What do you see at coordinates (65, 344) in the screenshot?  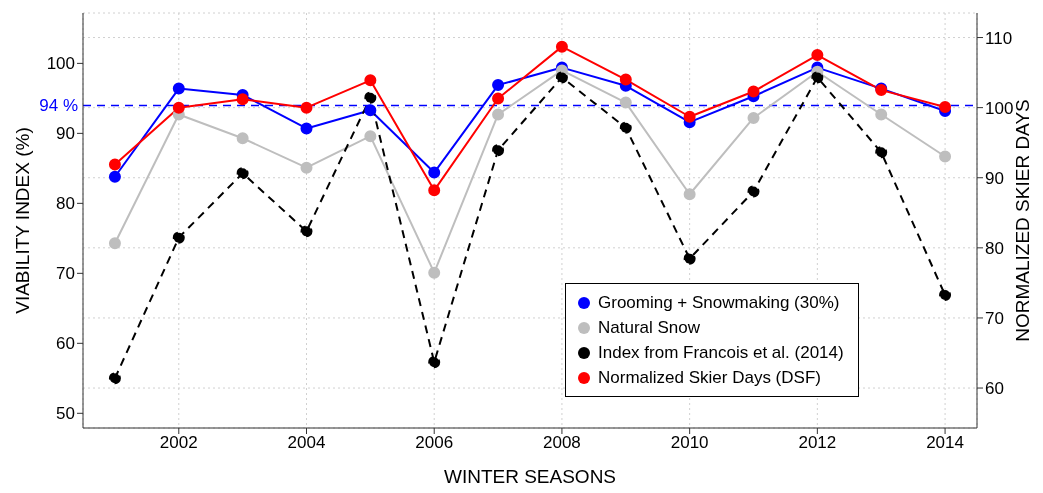 I see `y-tick-label: 60` at bounding box center [65, 344].